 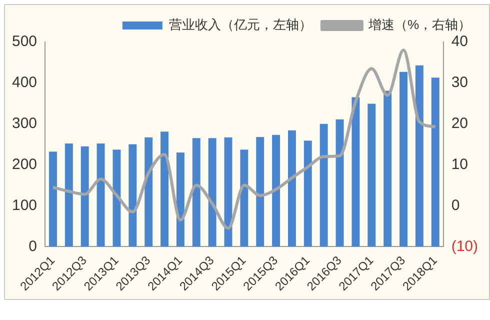 I want to click on y-tick-label: 200, so click(x=25, y=164).